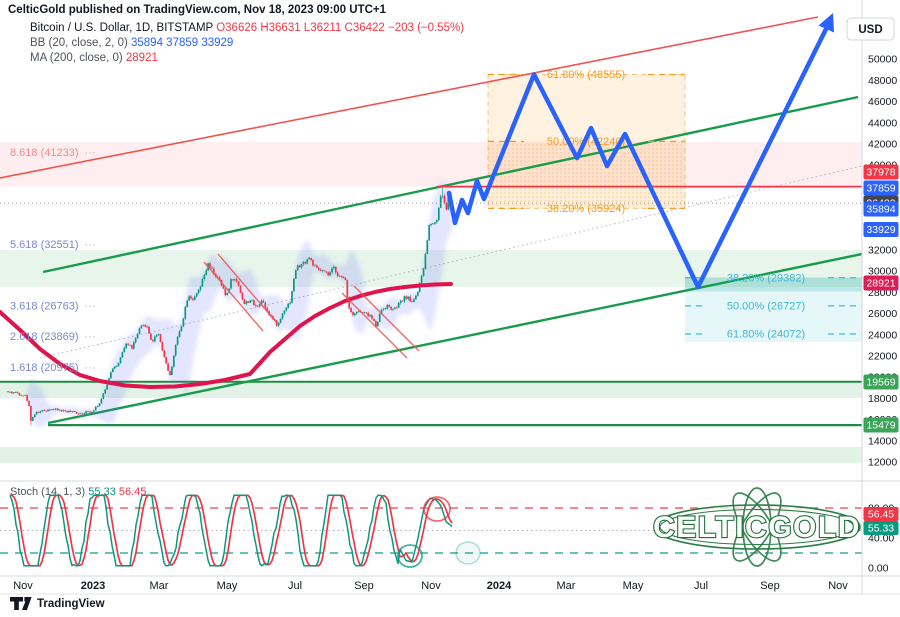 The image size is (900, 617). What do you see at coordinates (882, 251) in the screenshot?
I see `price-tick-label: 32000` at bounding box center [882, 251].